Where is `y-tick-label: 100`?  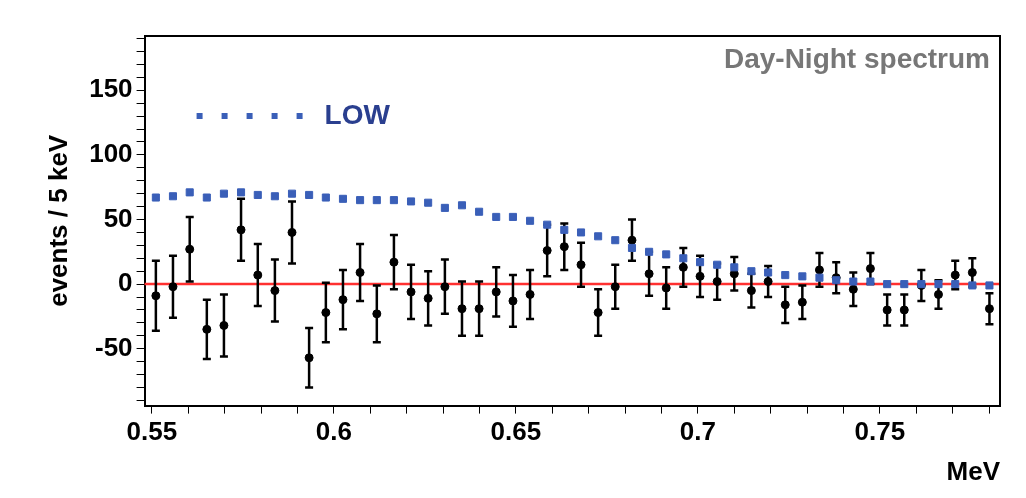 y-tick-label: 100 is located at coordinates (111, 153).